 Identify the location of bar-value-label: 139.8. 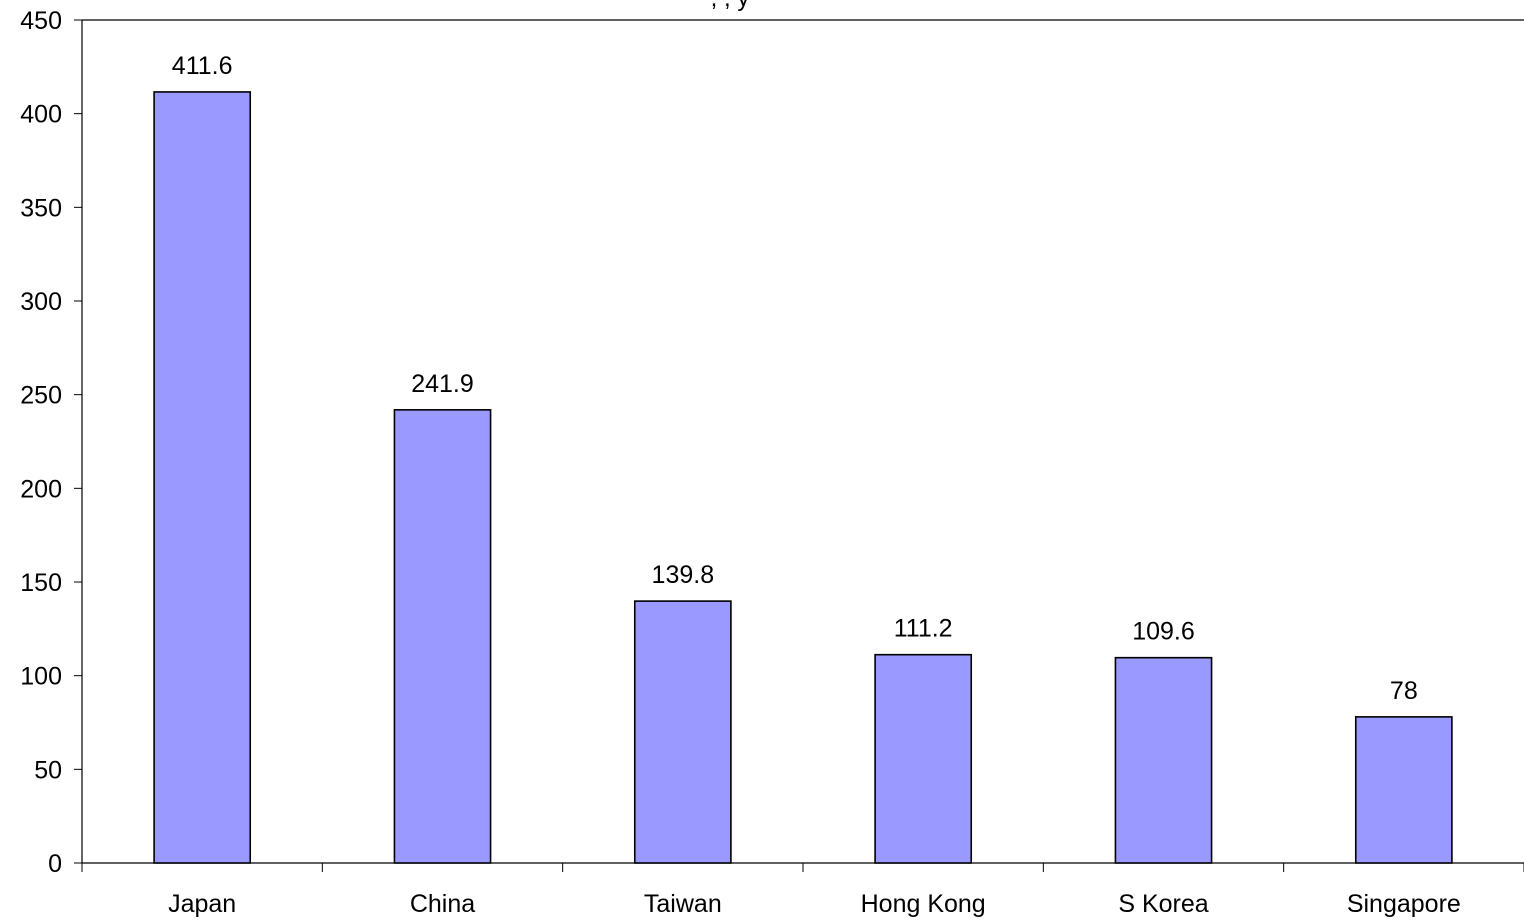
(683, 575).